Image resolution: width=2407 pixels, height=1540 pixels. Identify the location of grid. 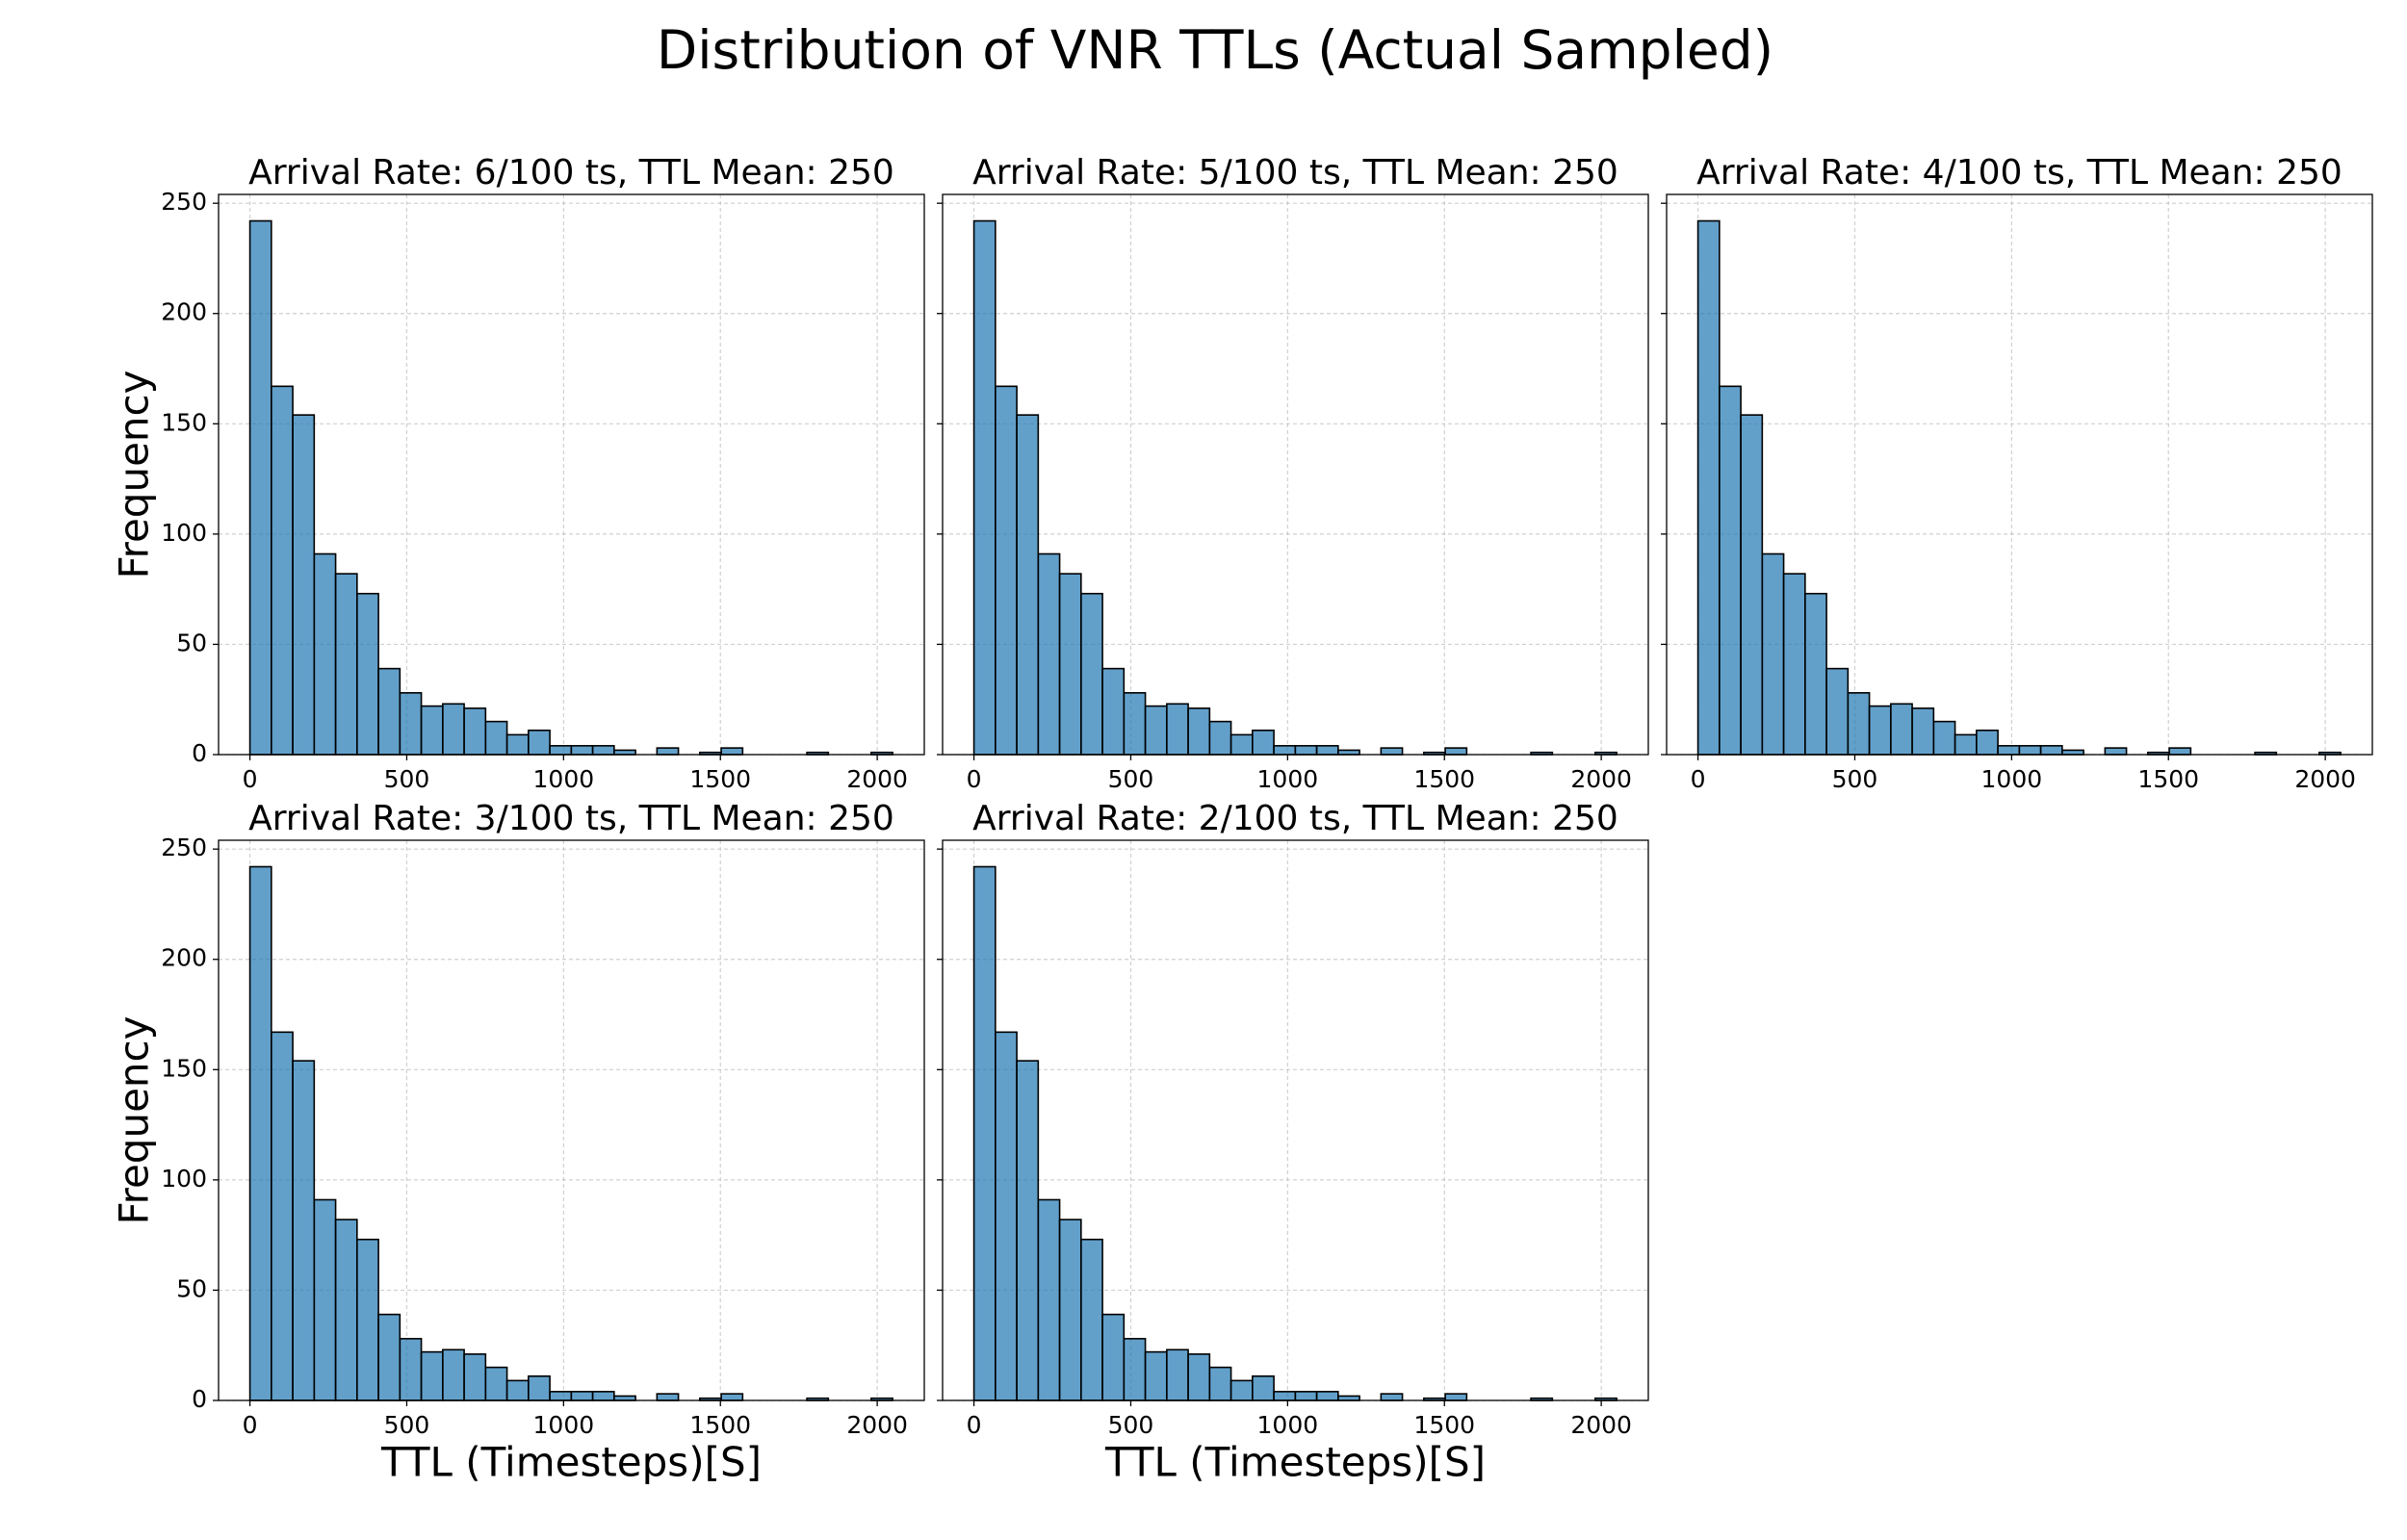
(571, 1120).